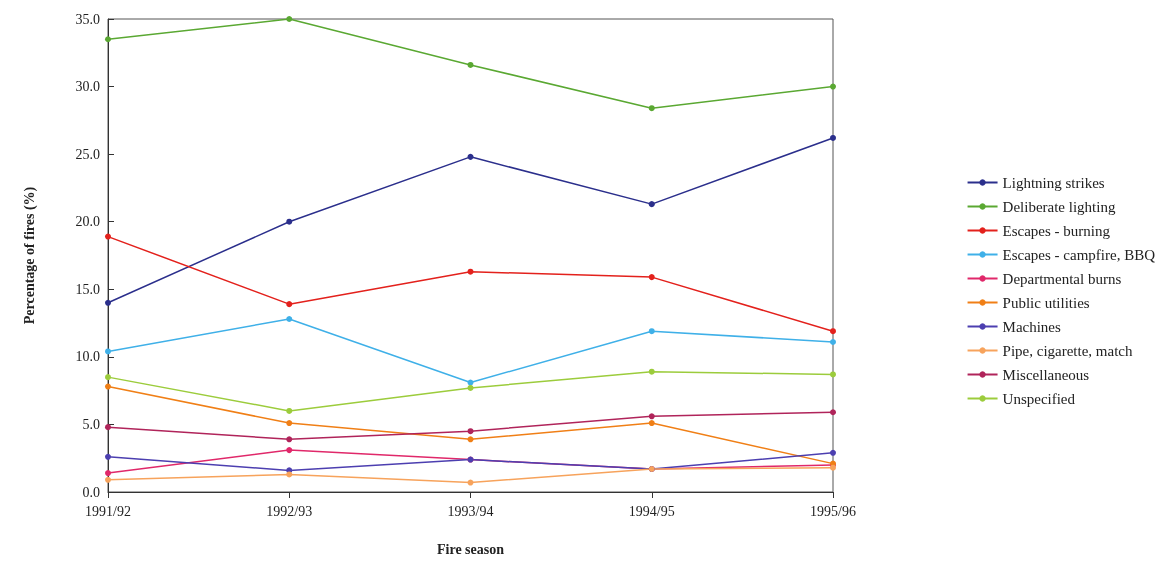 This screenshot has height=581, width=1170. I want to click on x-tick-label: 1993/94, so click(470, 511).